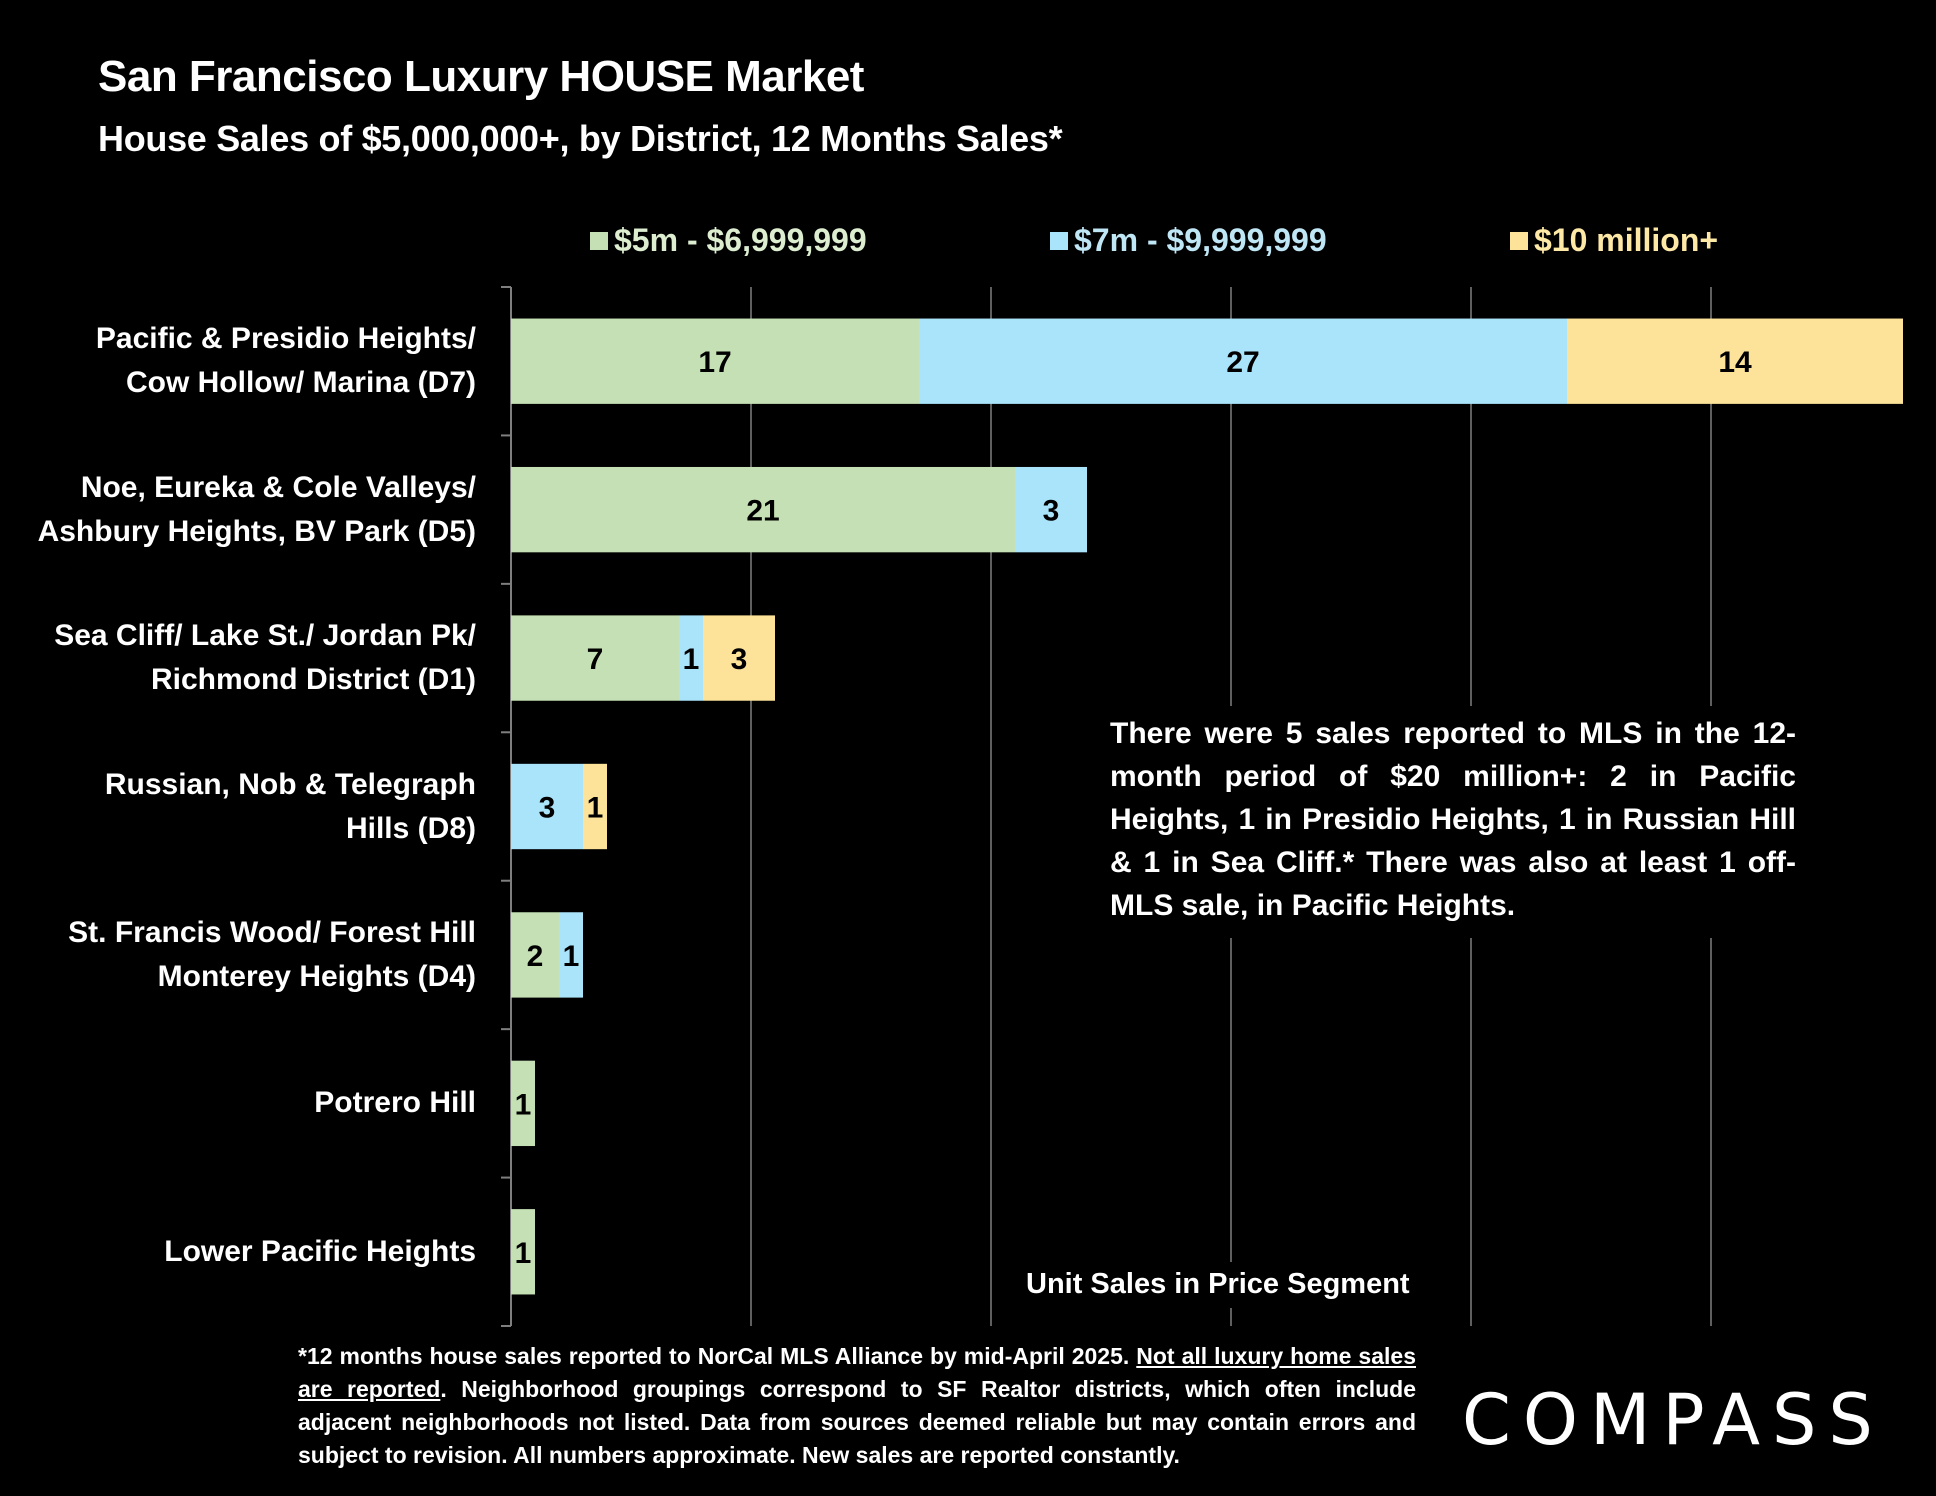 The image size is (1936, 1496). I want to click on compass-logo-text: COMPASS, so click(1673, 1418).